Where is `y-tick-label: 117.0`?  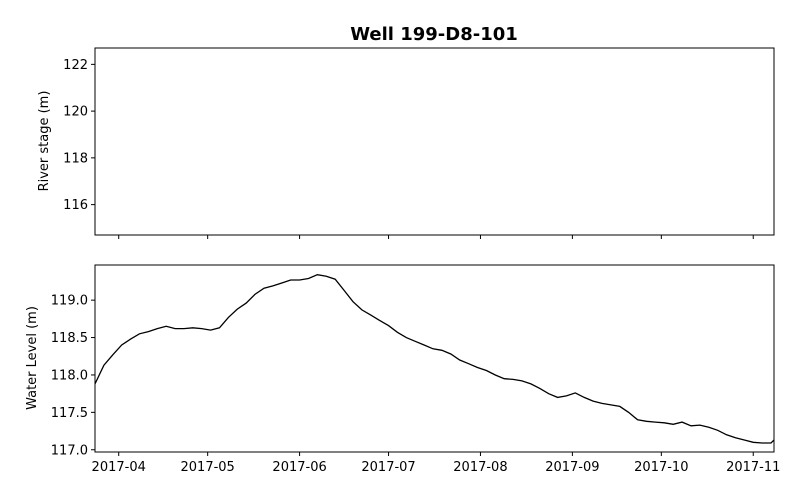 y-tick-label: 117.0 is located at coordinates (69, 450).